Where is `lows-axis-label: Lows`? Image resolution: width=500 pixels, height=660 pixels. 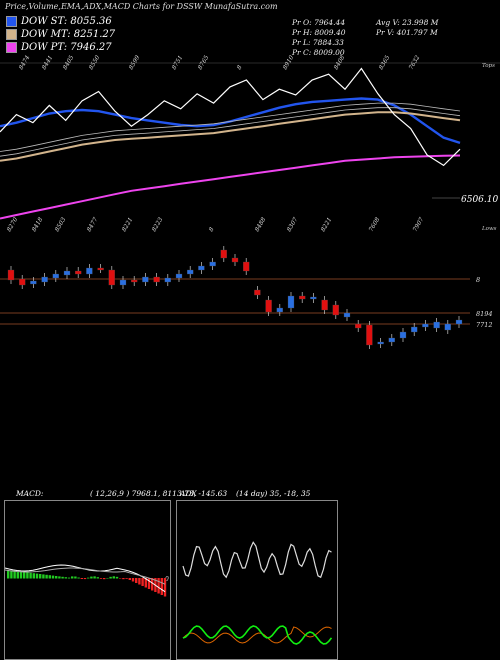
lows-axis-label: Lows is located at coordinates (489, 229).